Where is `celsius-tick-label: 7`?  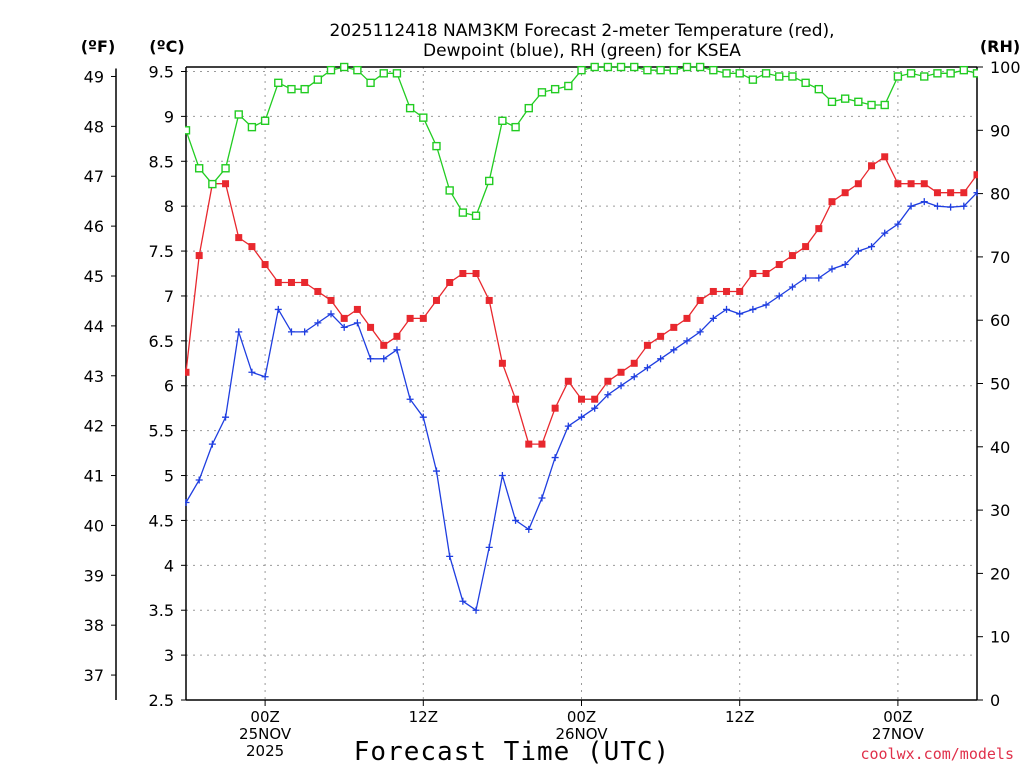 celsius-tick-label: 7 is located at coordinates (169, 296).